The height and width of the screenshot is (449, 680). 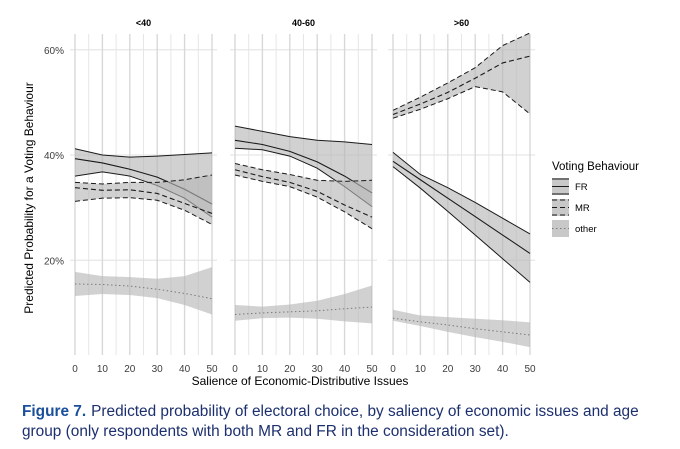 I want to click on legend-label: FR, so click(x=581, y=187).